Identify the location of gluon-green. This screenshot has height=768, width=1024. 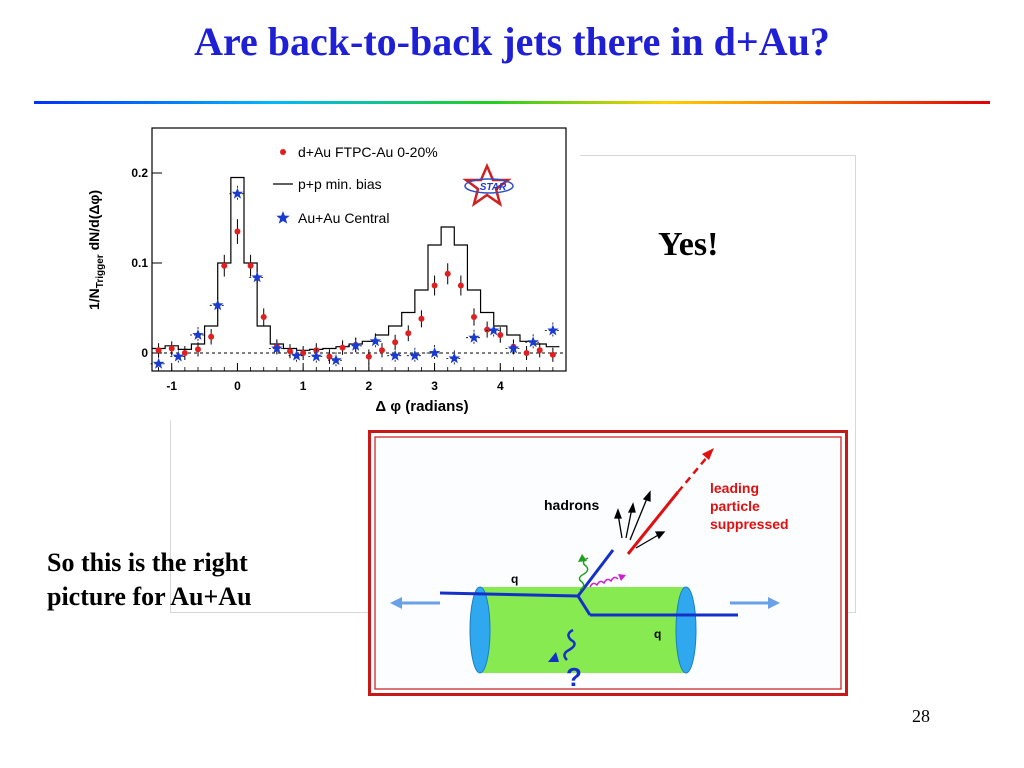
(583, 574).